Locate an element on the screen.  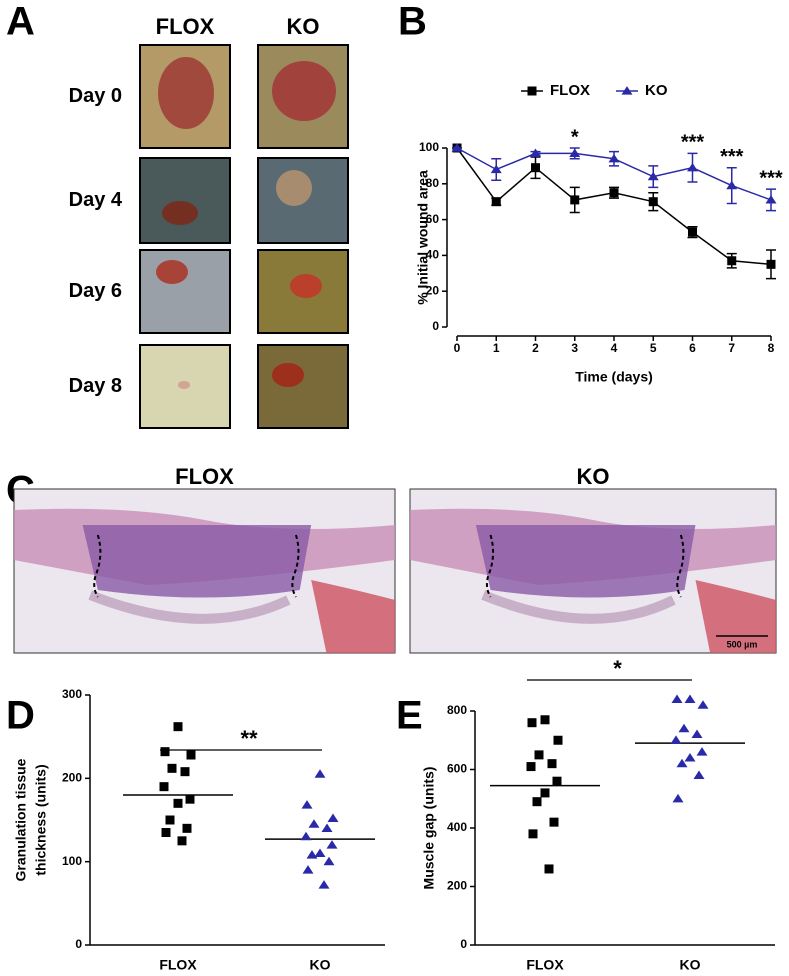
column-heading: KO is located at coordinates (303, 26).